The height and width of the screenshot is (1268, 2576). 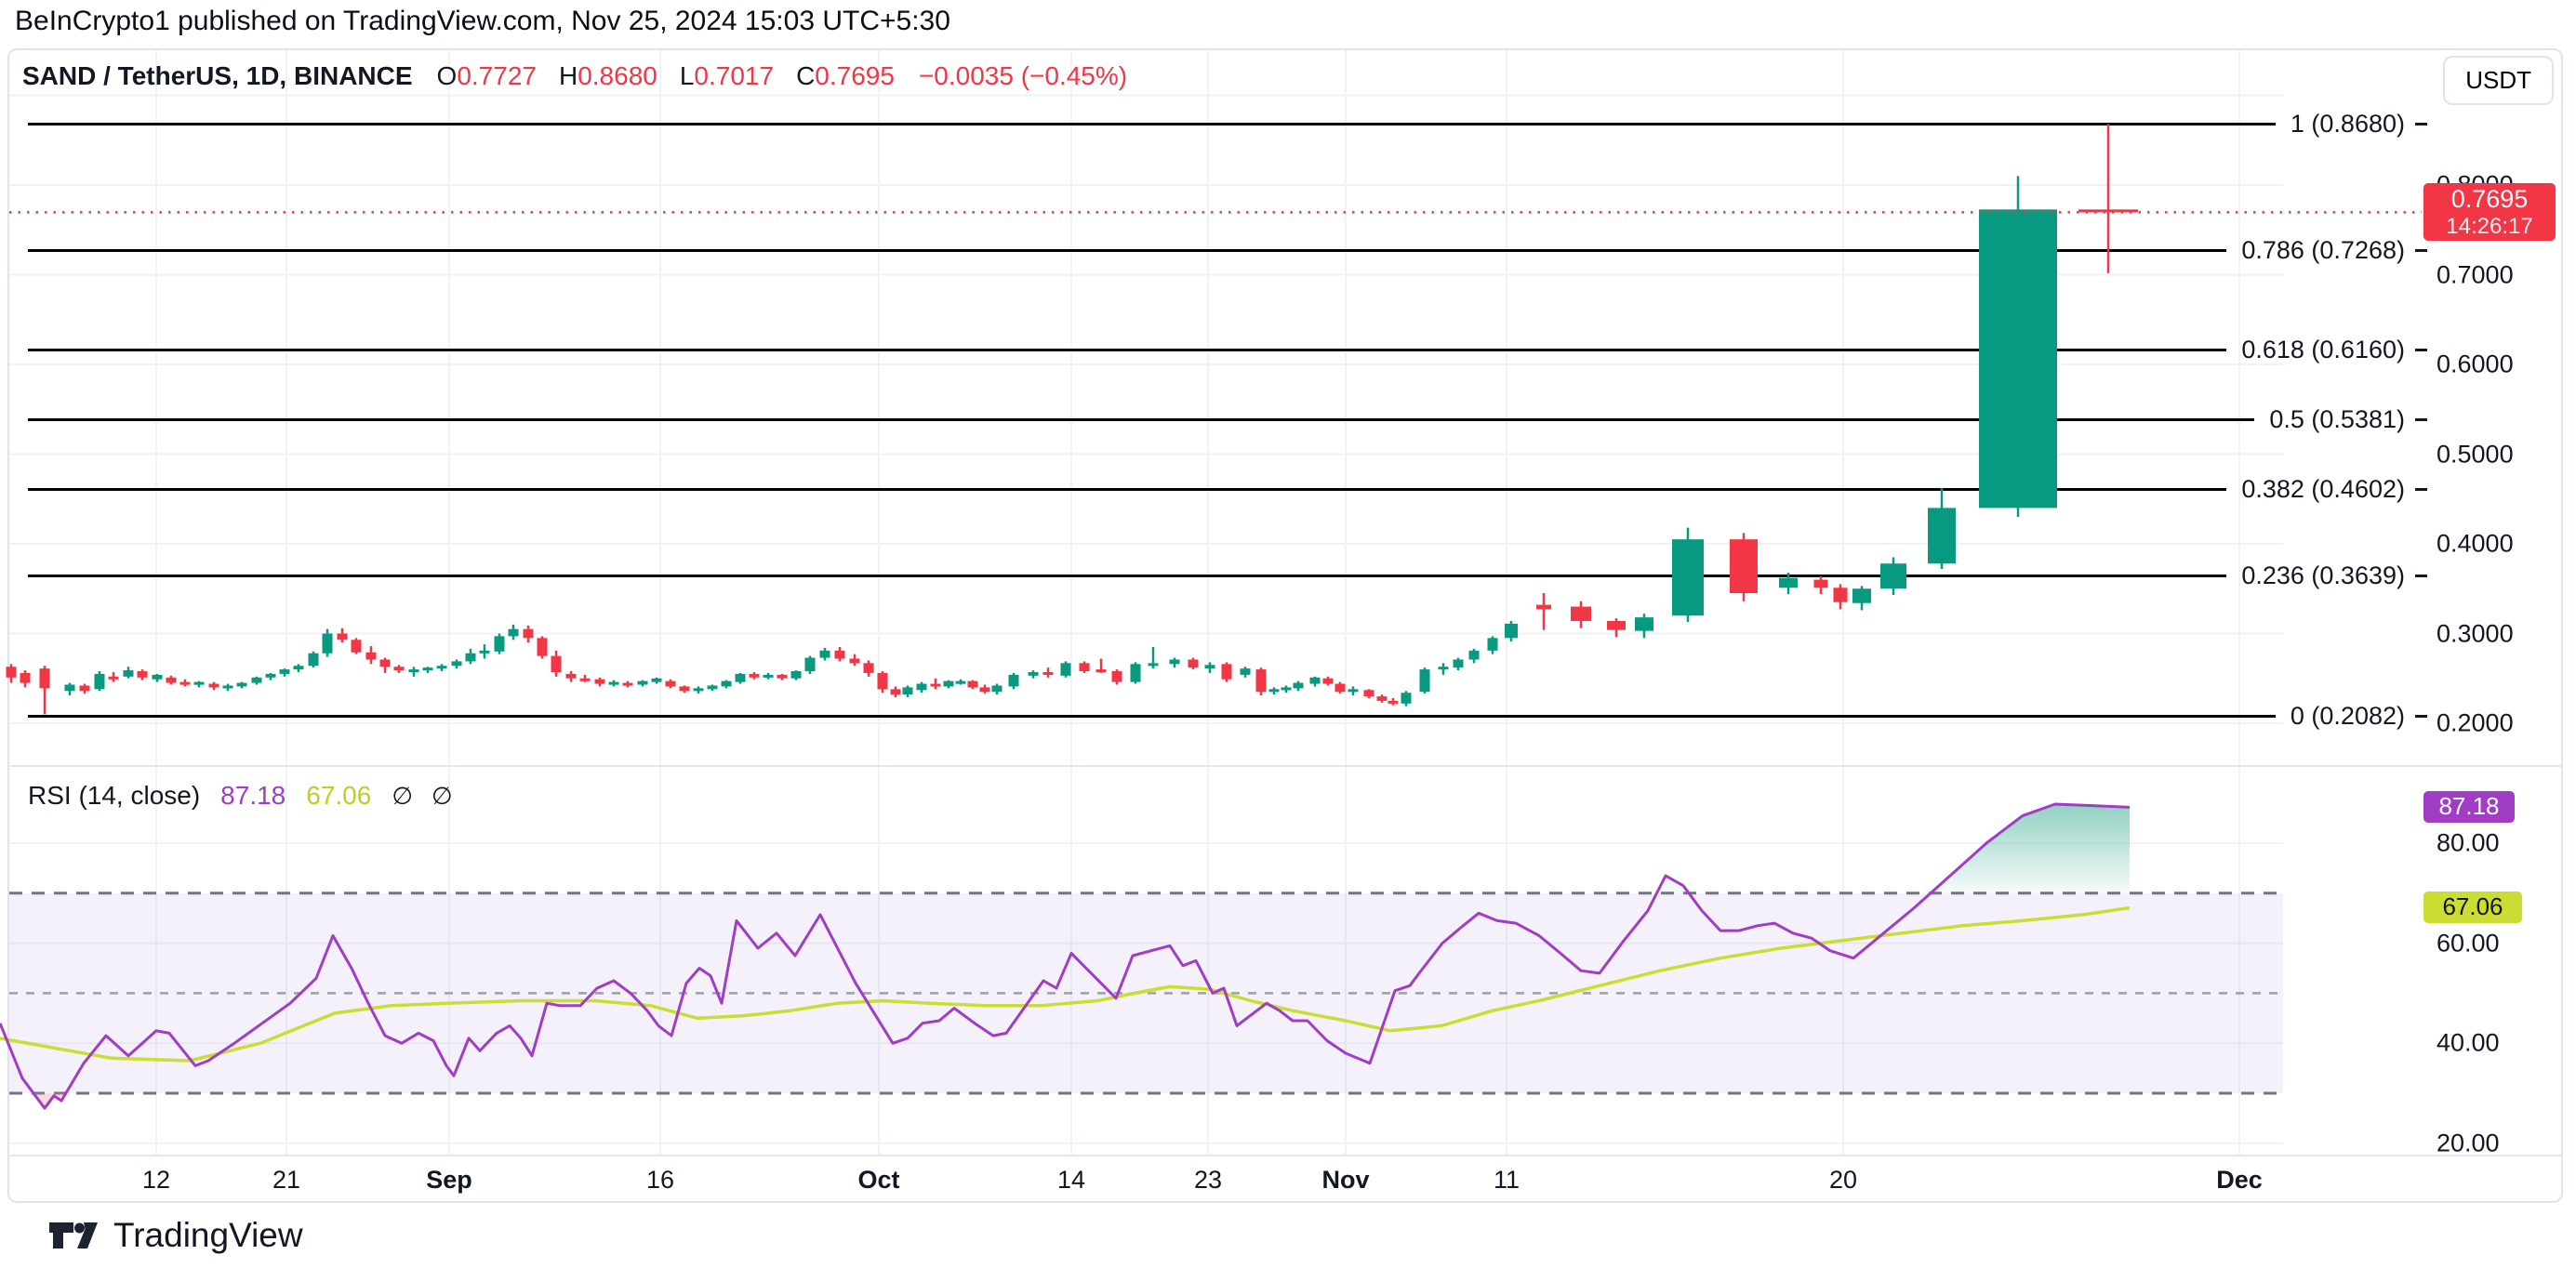 I want to click on ohlc-o: O0.7727, so click(x=486, y=75).